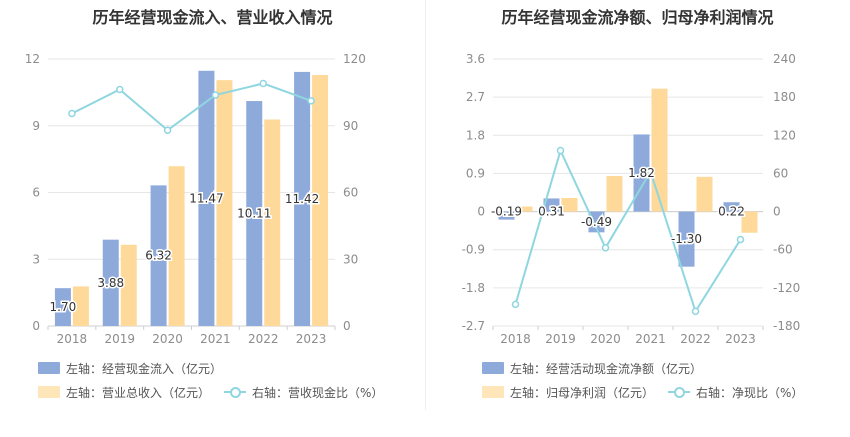  Describe the element at coordinates (473, 326) in the screenshot. I see `y-left-tick-label: -2.7` at that location.